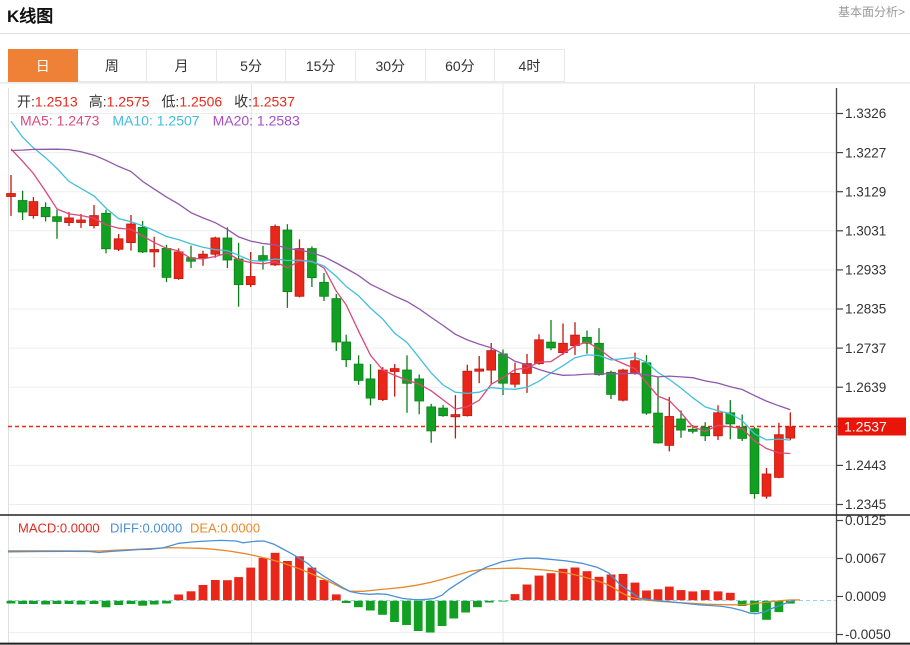 The image size is (910, 645). I want to click on svg-text: 1.2443, so click(865, 465).